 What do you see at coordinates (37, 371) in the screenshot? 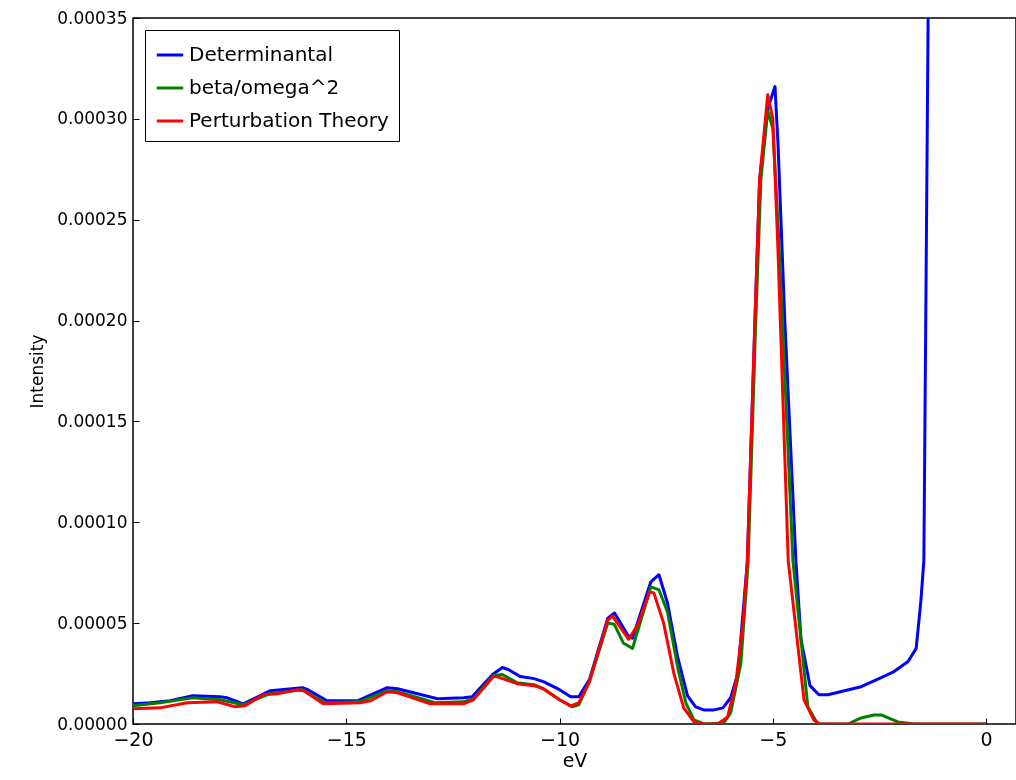
I see `y-axis-title: Intensity` at bounding box center [37, 371].